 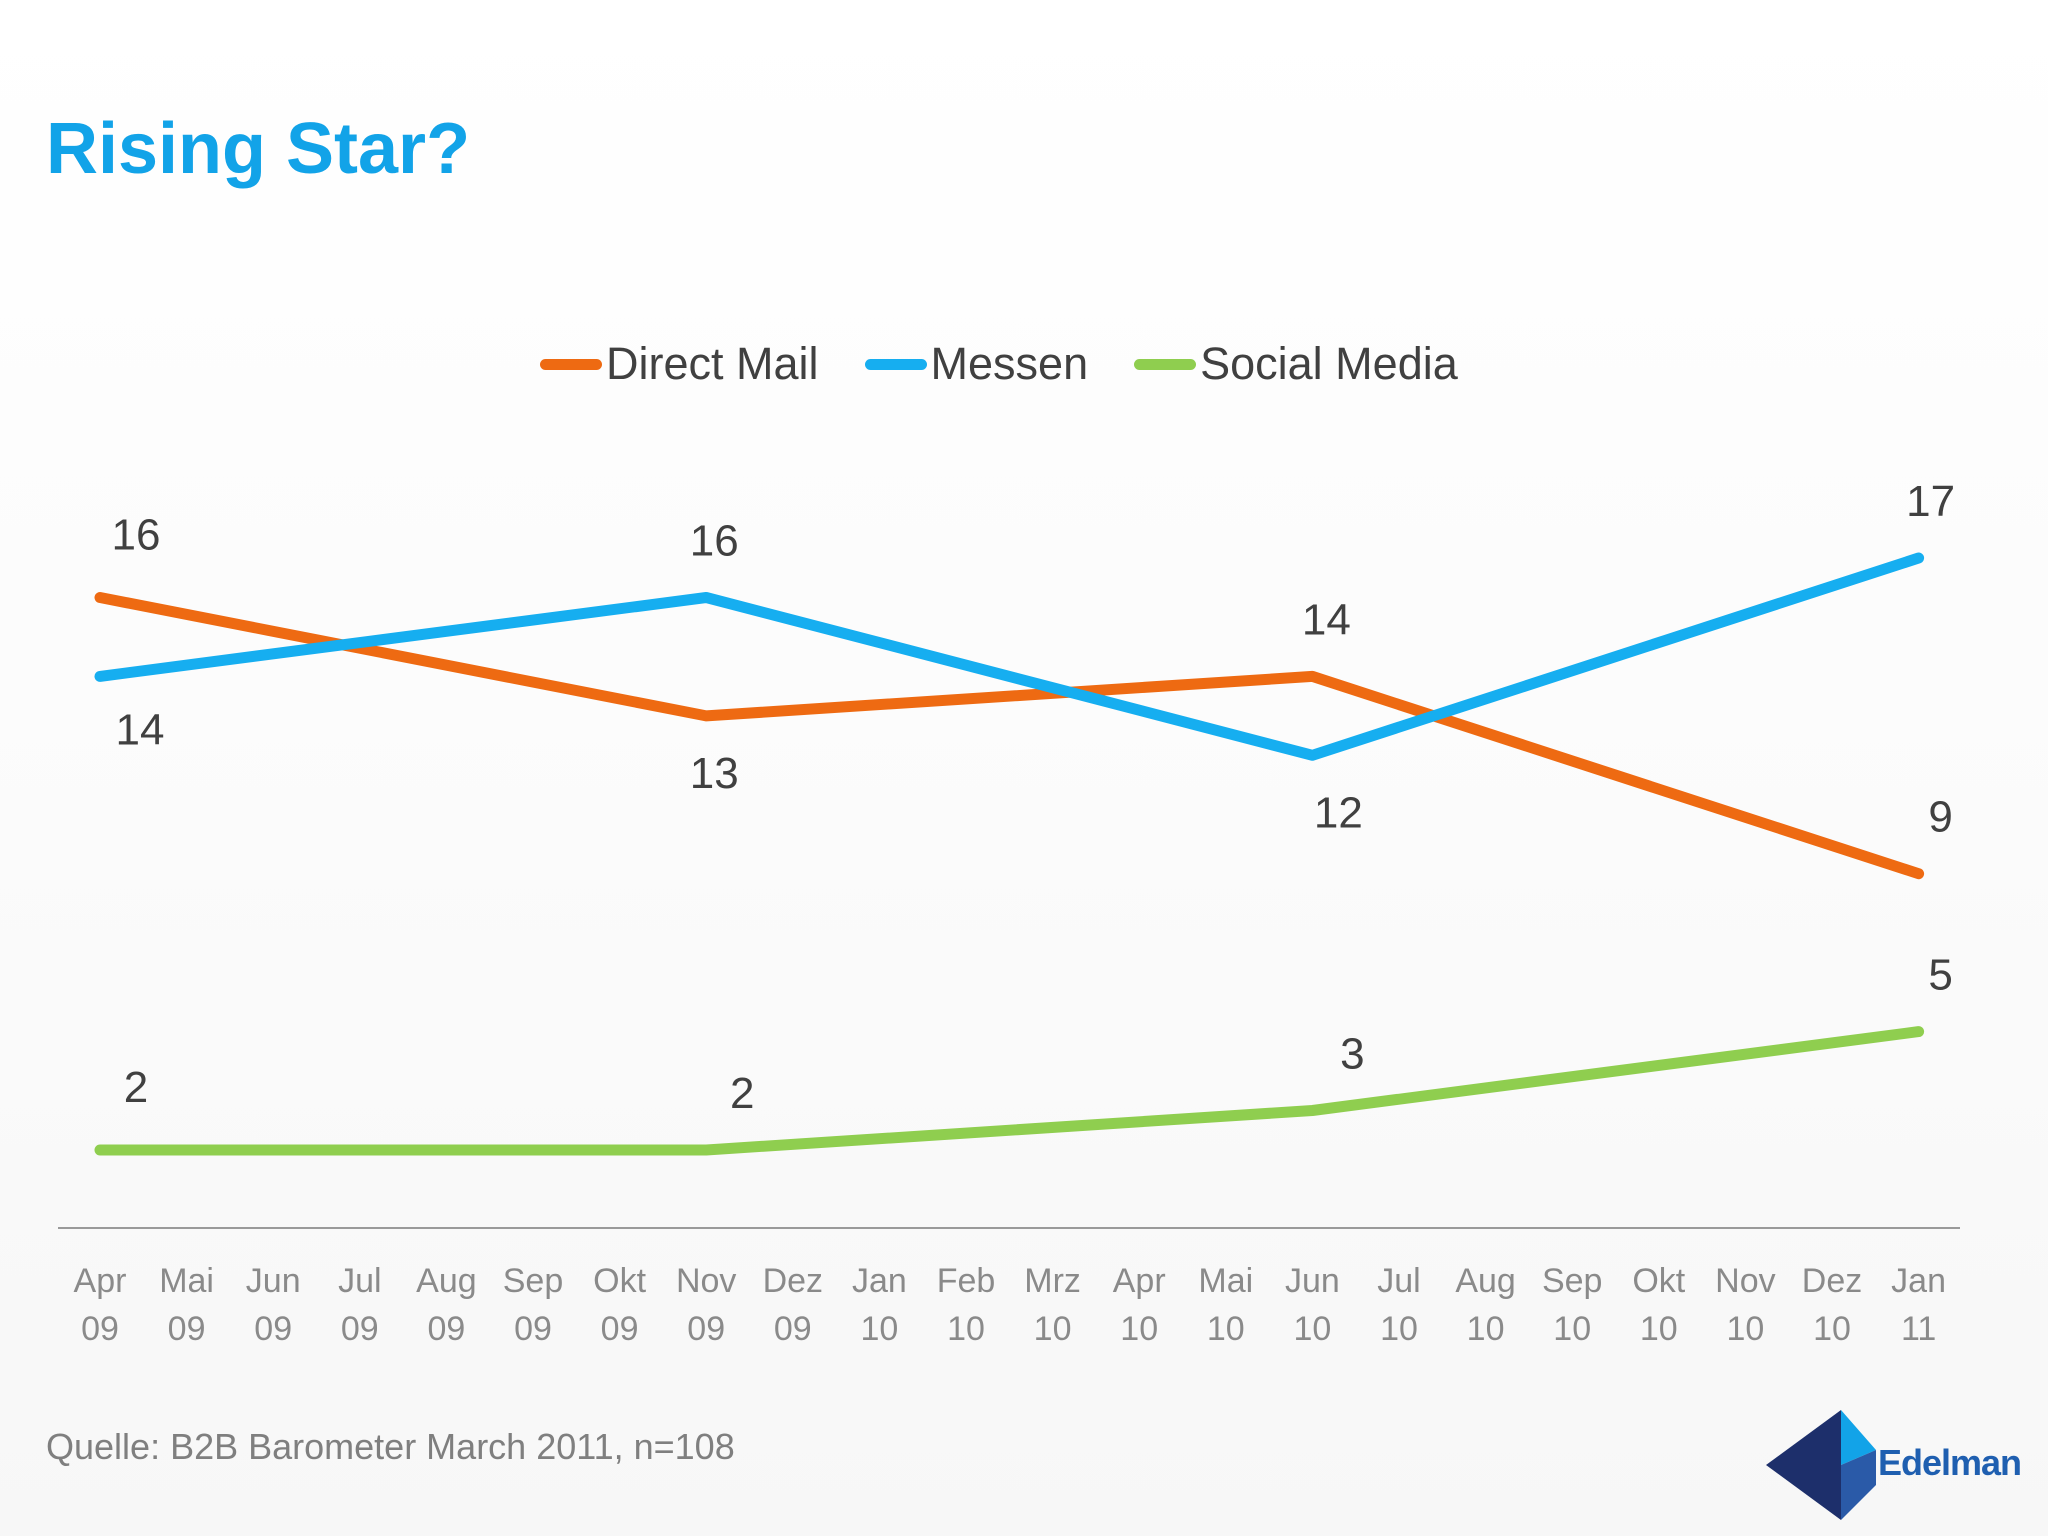 What do you see at coordinates (1009, 363) in the screenshot?
I see `legend-label-messen: Messen` at bounding box center [1009, 363].